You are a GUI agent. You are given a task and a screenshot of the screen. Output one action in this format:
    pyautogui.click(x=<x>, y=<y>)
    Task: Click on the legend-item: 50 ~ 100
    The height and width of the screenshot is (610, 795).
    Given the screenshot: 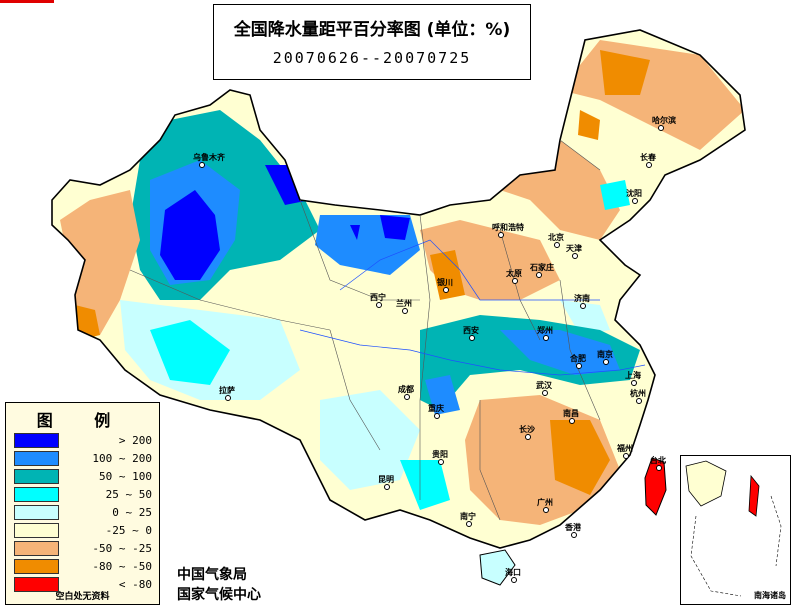 What is the action you would take?
    pyautogui.click(x=84, y=477)
    